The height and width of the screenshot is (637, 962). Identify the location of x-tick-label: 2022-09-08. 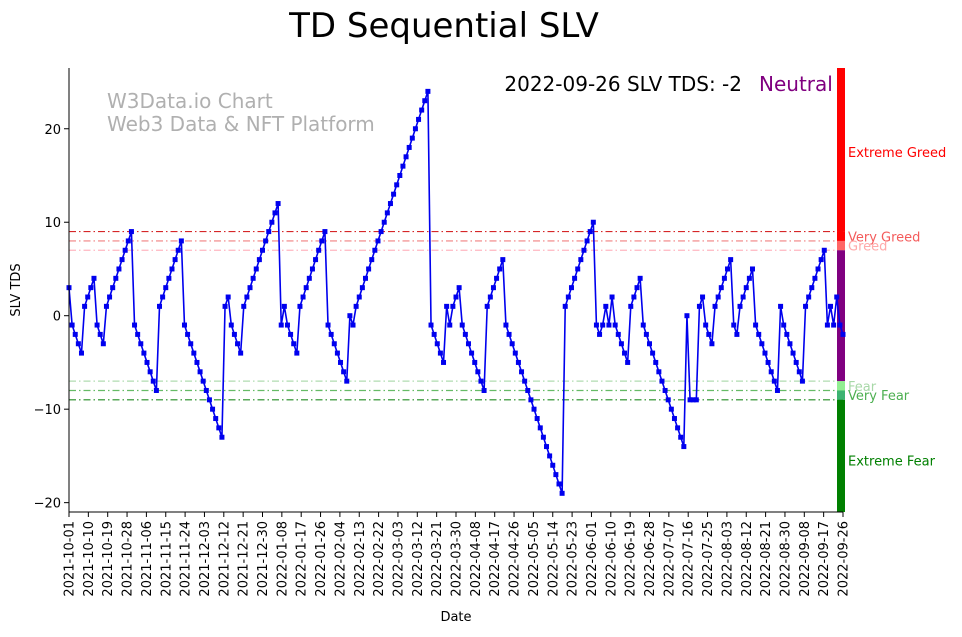
(805, 559).